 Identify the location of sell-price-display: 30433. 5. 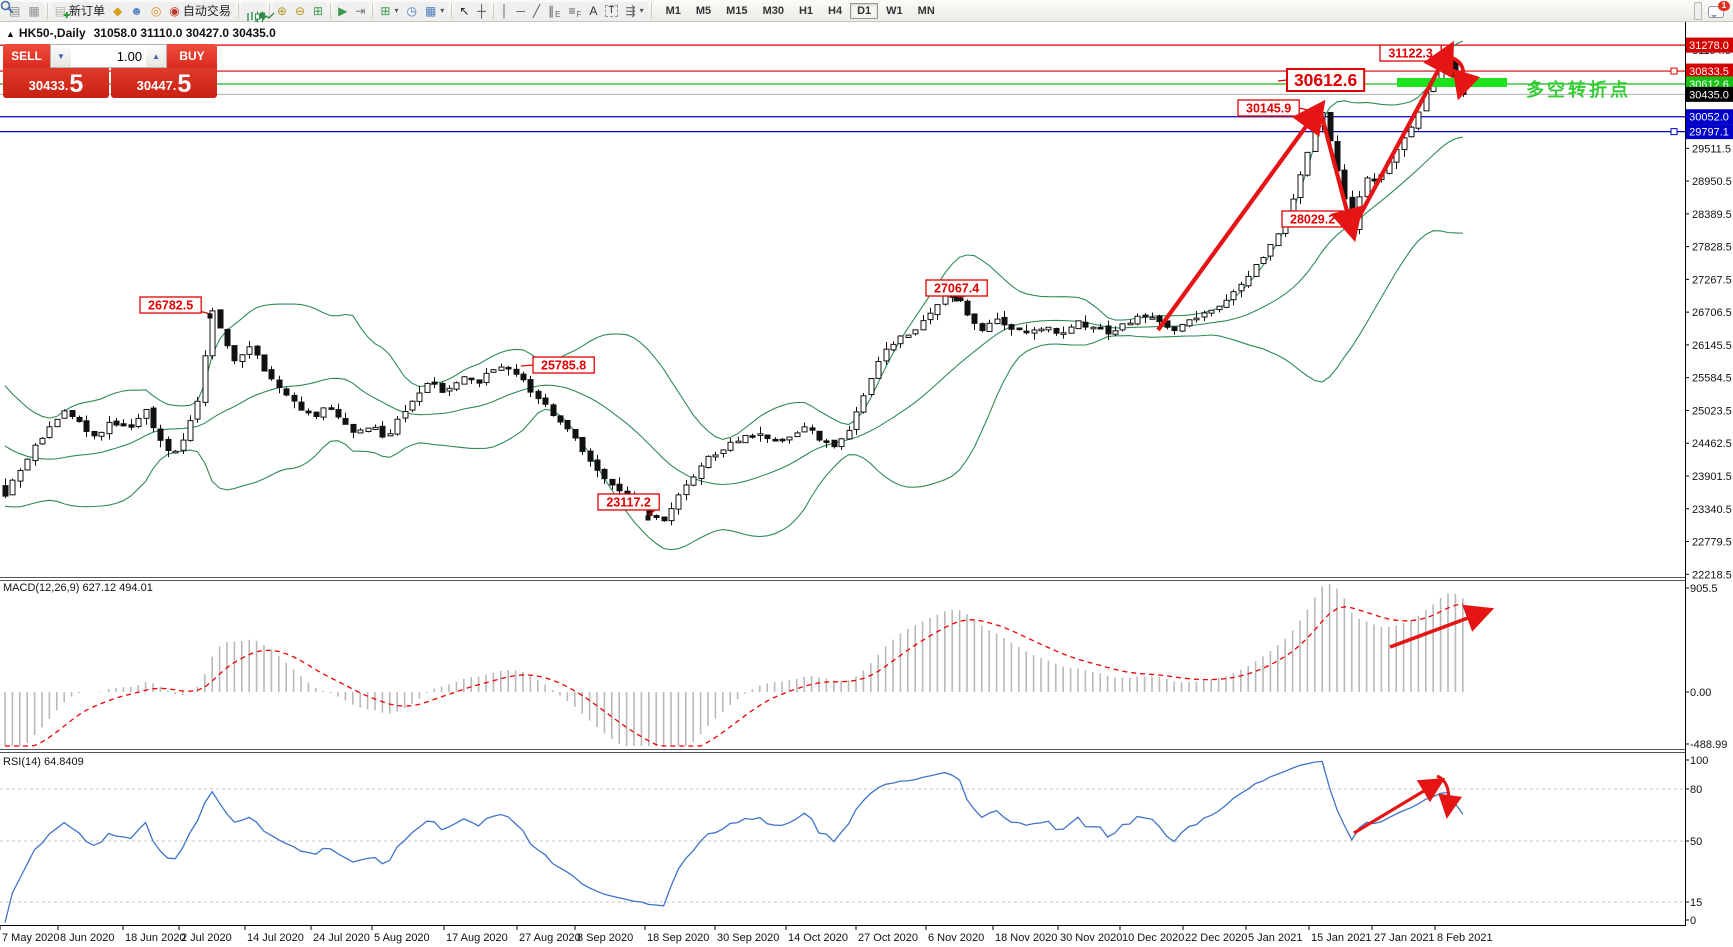
(56, 83).